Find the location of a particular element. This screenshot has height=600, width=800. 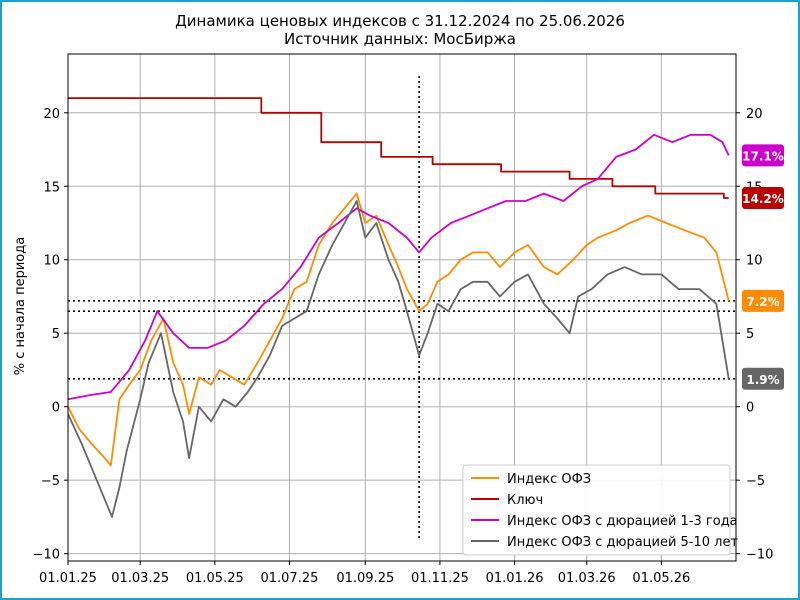

y-tick-label-left: −5 is located at coordinates (50, 481).